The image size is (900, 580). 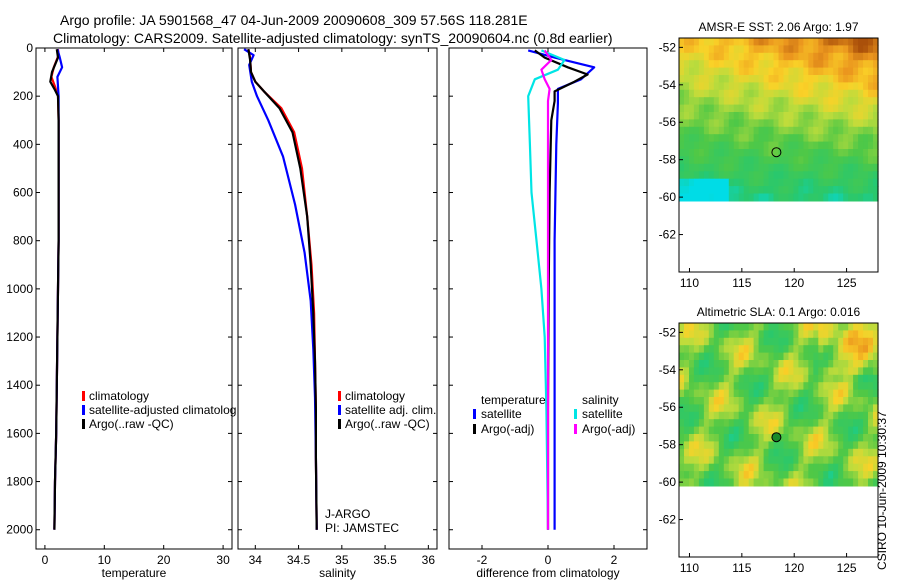 I want to click on sst-ytick-label: -62, so click(x=668, y=235).